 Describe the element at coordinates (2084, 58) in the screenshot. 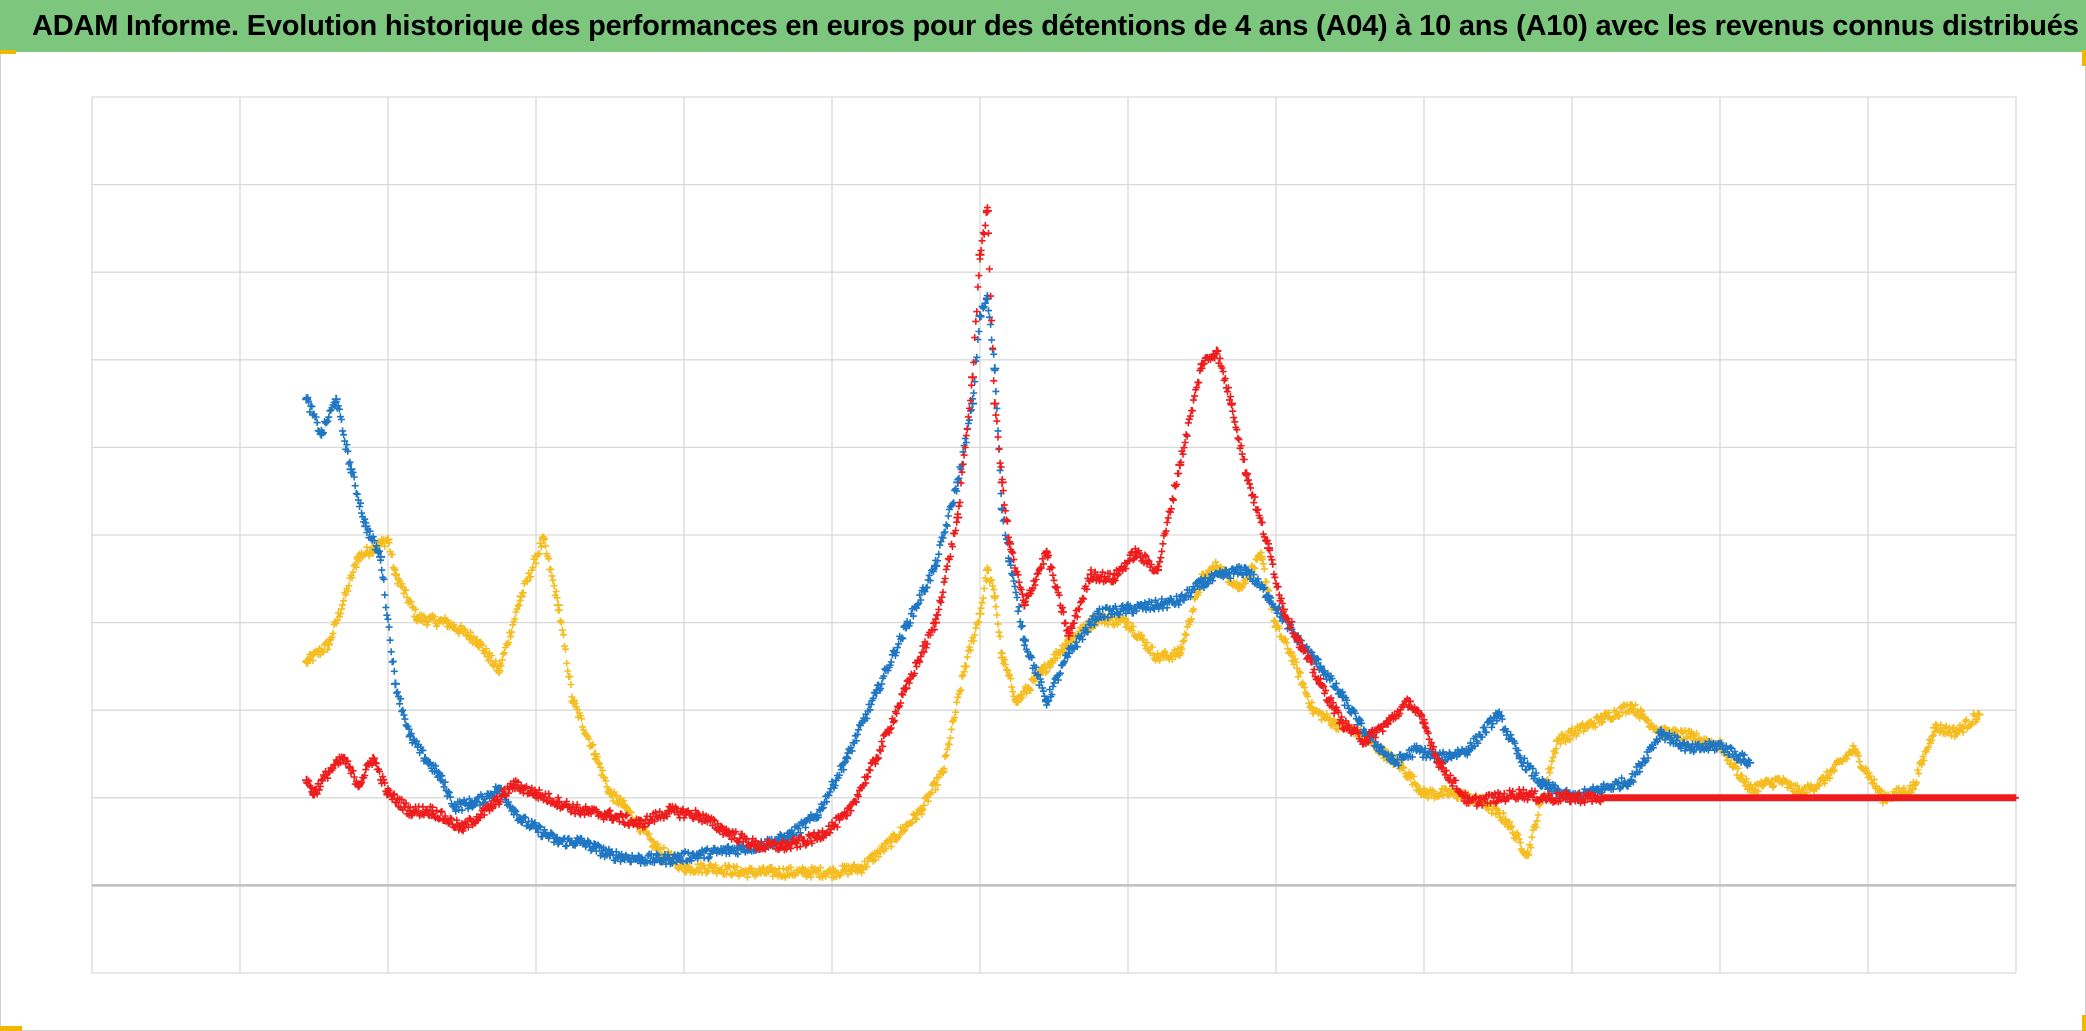

I see `corner-marker-top-right` at that location.